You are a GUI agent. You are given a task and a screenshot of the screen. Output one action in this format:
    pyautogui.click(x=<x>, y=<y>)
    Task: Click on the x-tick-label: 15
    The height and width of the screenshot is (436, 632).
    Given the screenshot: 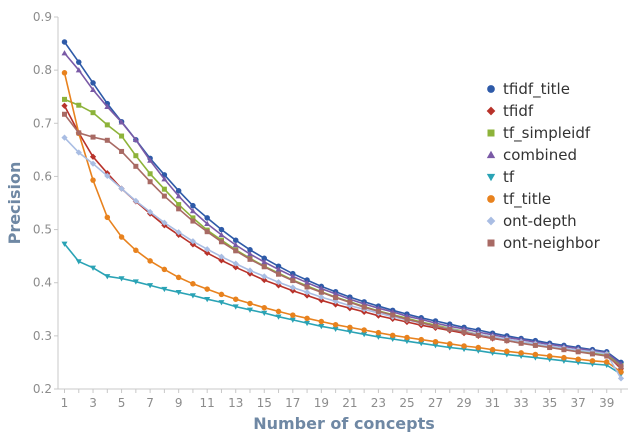 What is the action you would take?
    pyautogui.click(x=264, y=403)
    